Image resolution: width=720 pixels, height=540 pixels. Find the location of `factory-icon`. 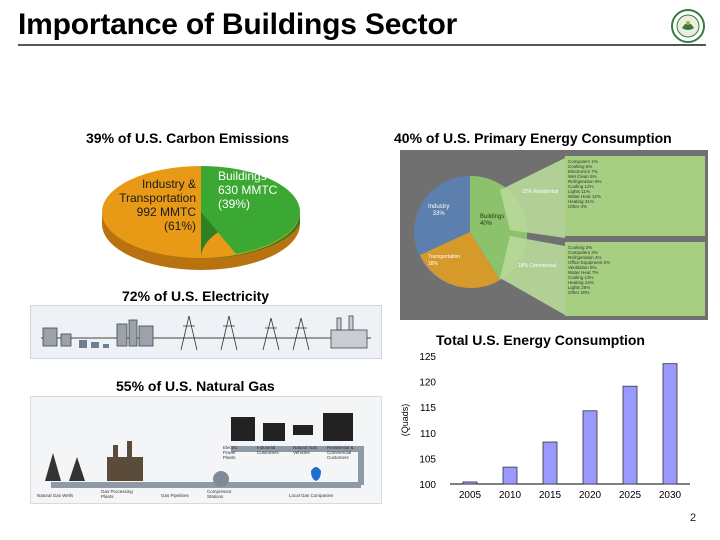

factory-icon is located at coordinates (349, 332).